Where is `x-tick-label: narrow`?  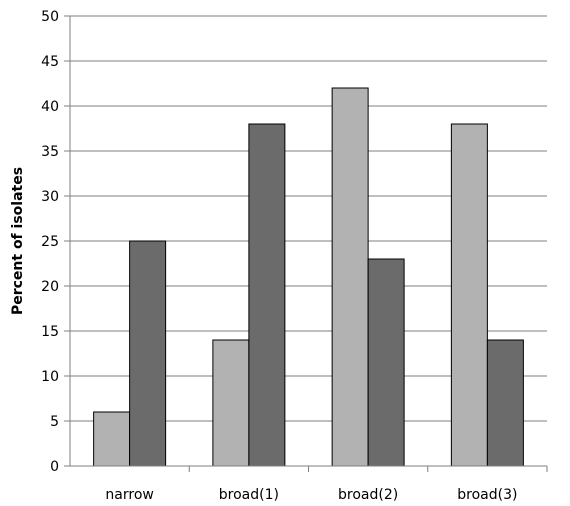
x-tick-label: narrow is located at coordinates (129, 495).